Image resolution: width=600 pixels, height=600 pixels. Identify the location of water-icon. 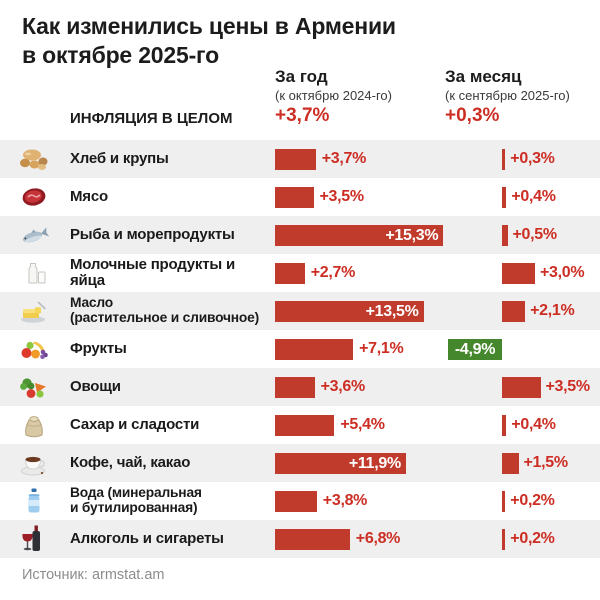
(34, 501).